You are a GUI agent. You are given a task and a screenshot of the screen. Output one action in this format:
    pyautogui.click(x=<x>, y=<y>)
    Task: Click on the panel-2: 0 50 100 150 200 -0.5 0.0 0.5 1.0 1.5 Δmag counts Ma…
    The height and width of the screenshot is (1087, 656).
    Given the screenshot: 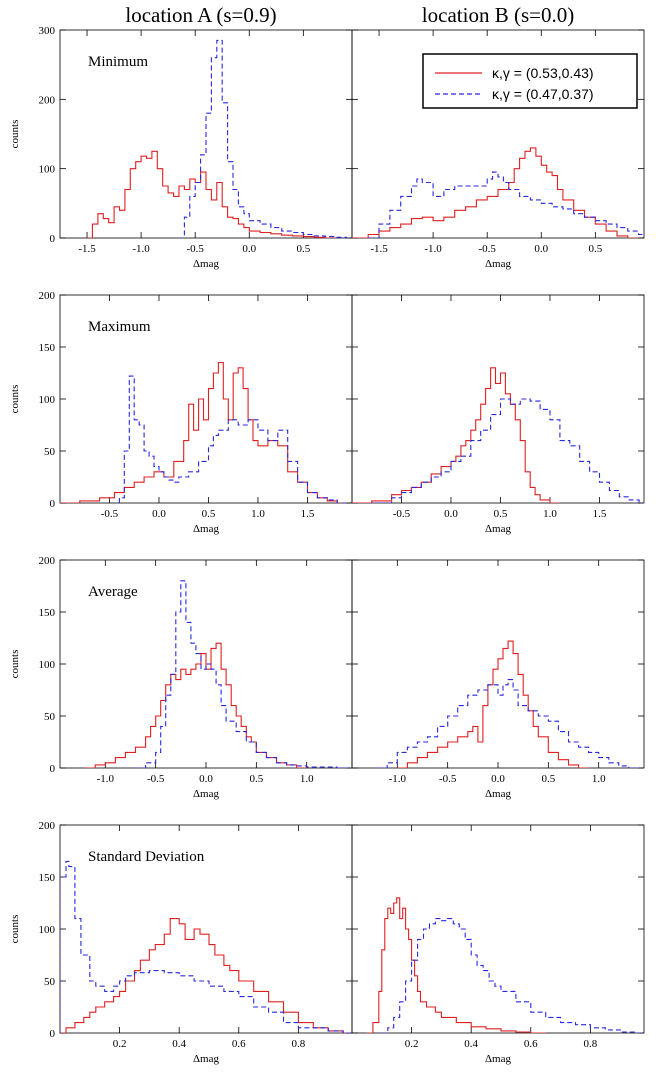 What is the action you would take?
    pyautogui.click(x=181, y=412)
    